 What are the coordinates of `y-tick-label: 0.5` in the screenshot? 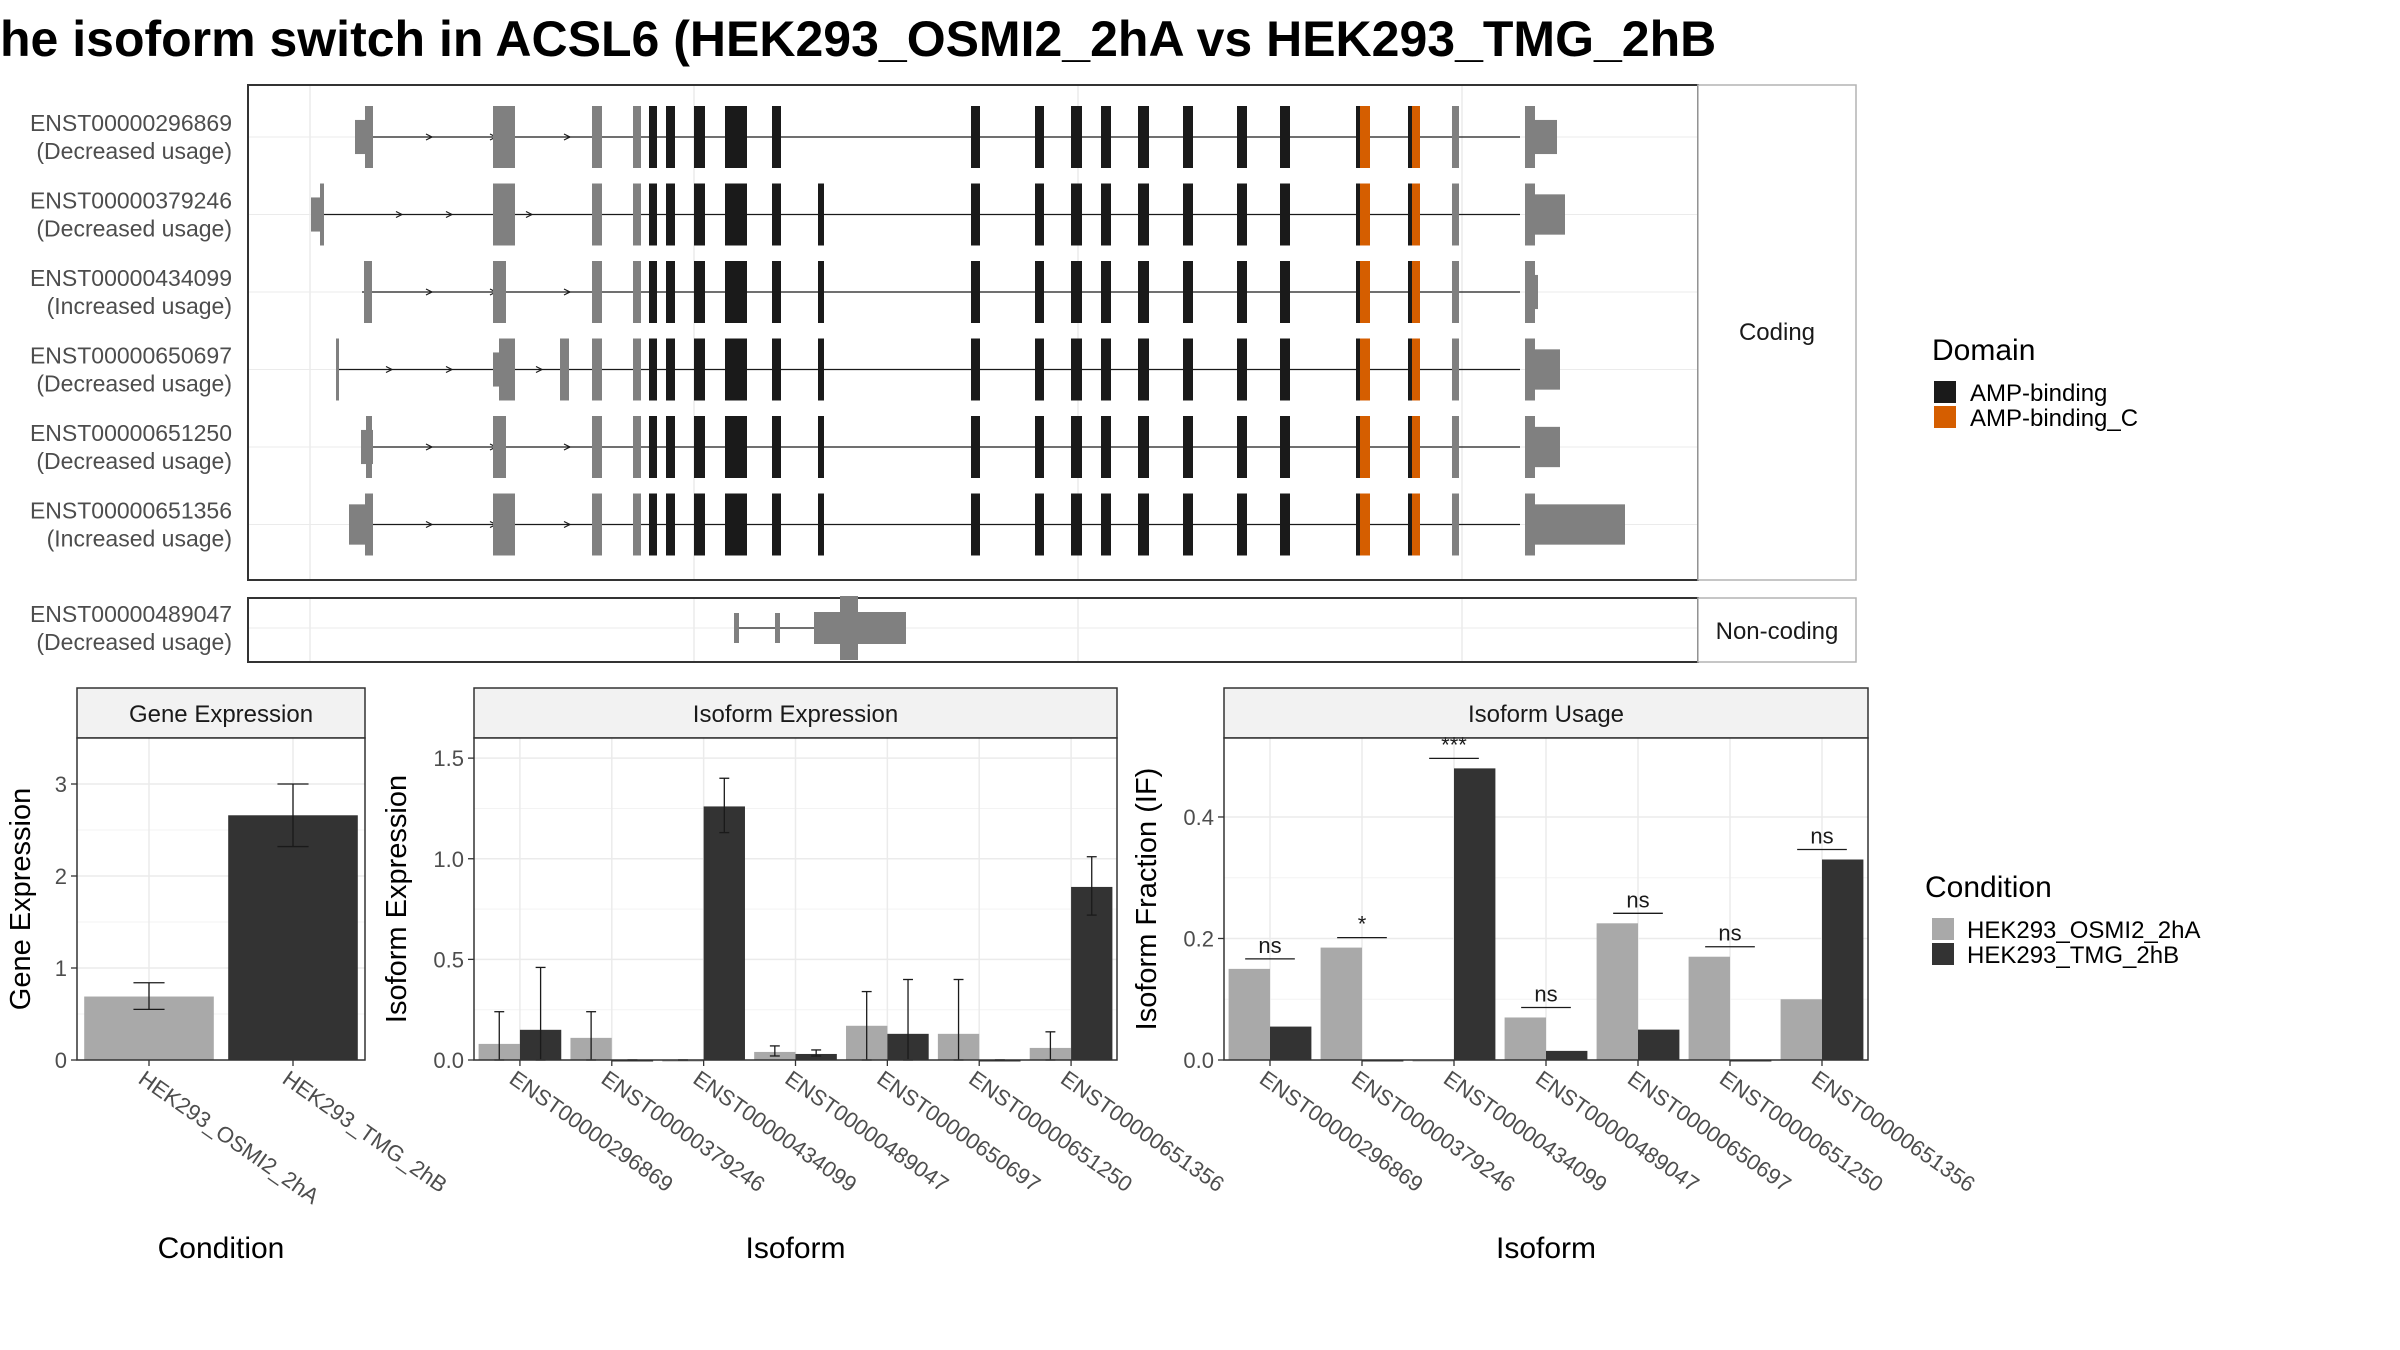 It's located at (448, 959).